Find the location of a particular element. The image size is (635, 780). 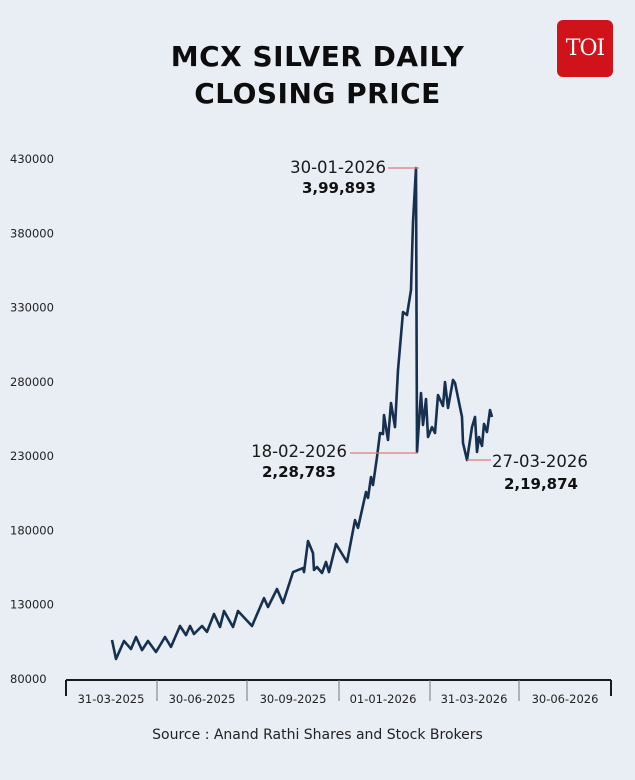

y-tick-label: 280000 is located at coordinates (32, 382).